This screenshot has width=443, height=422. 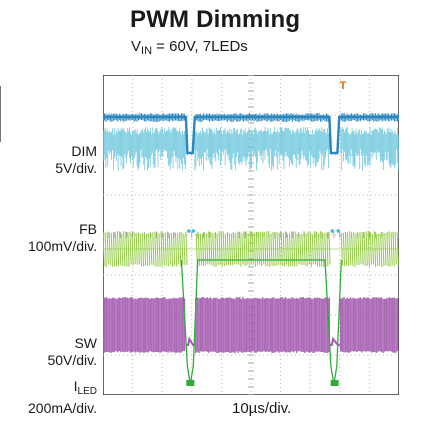 I want to click on subtitle-sub: IN, so click(x=147, y=51).